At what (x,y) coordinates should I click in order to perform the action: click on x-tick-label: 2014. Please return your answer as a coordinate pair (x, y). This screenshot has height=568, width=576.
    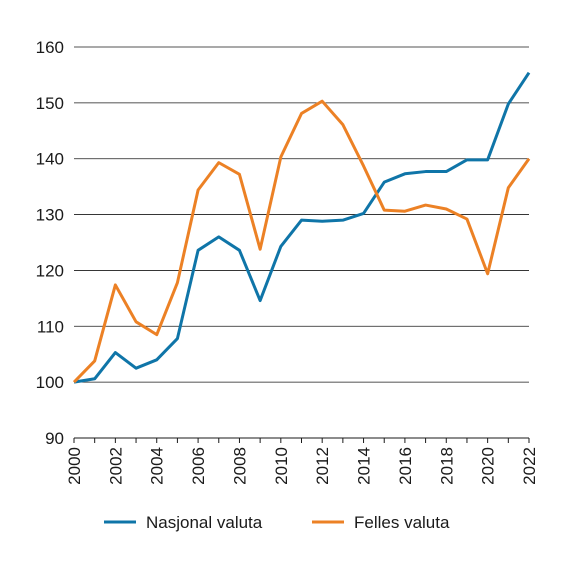
    Looking at the image, I should click on (364, 466).